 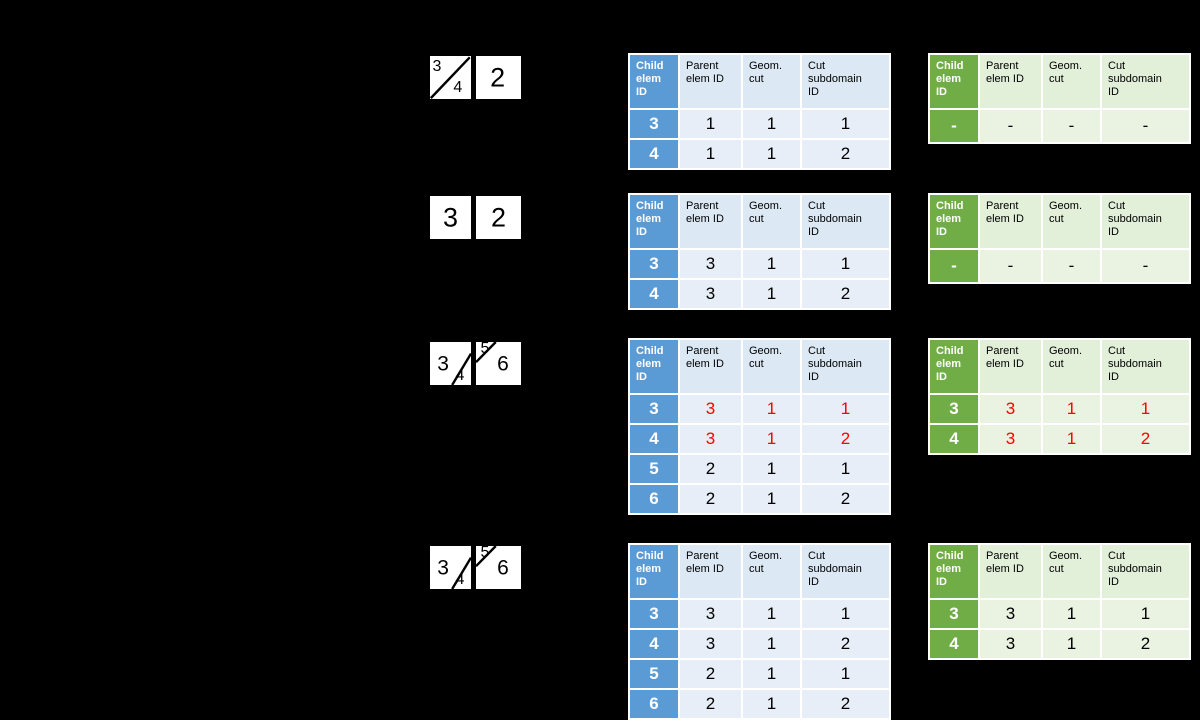 I want to click on case-1-green-data-row-1: ----, so click(x=1059, y=126).